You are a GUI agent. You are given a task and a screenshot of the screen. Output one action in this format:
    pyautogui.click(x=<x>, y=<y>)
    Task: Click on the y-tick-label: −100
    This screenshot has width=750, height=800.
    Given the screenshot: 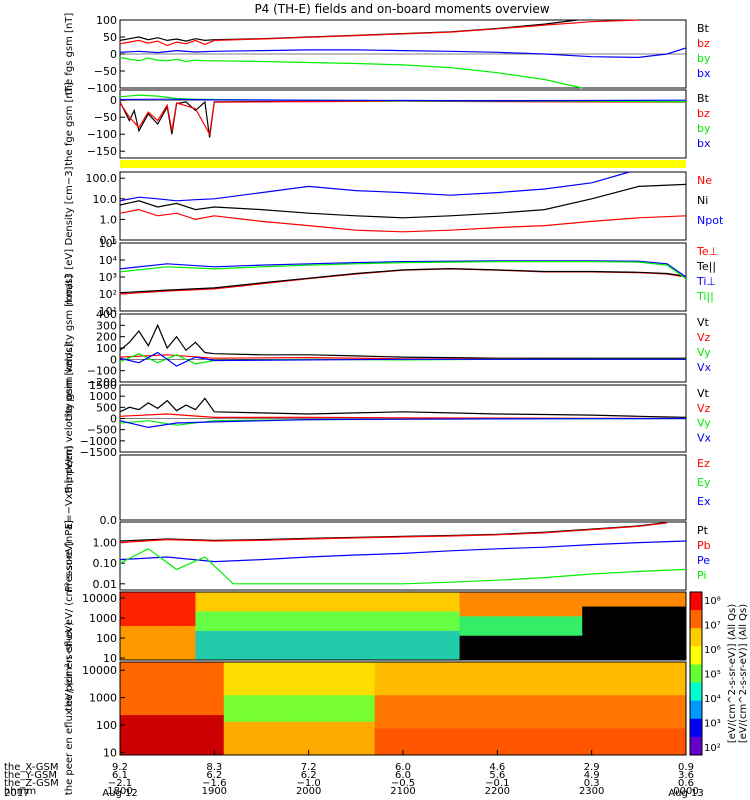 What is the action you would take?
    pyautogui.click(x=102, y=134)
    